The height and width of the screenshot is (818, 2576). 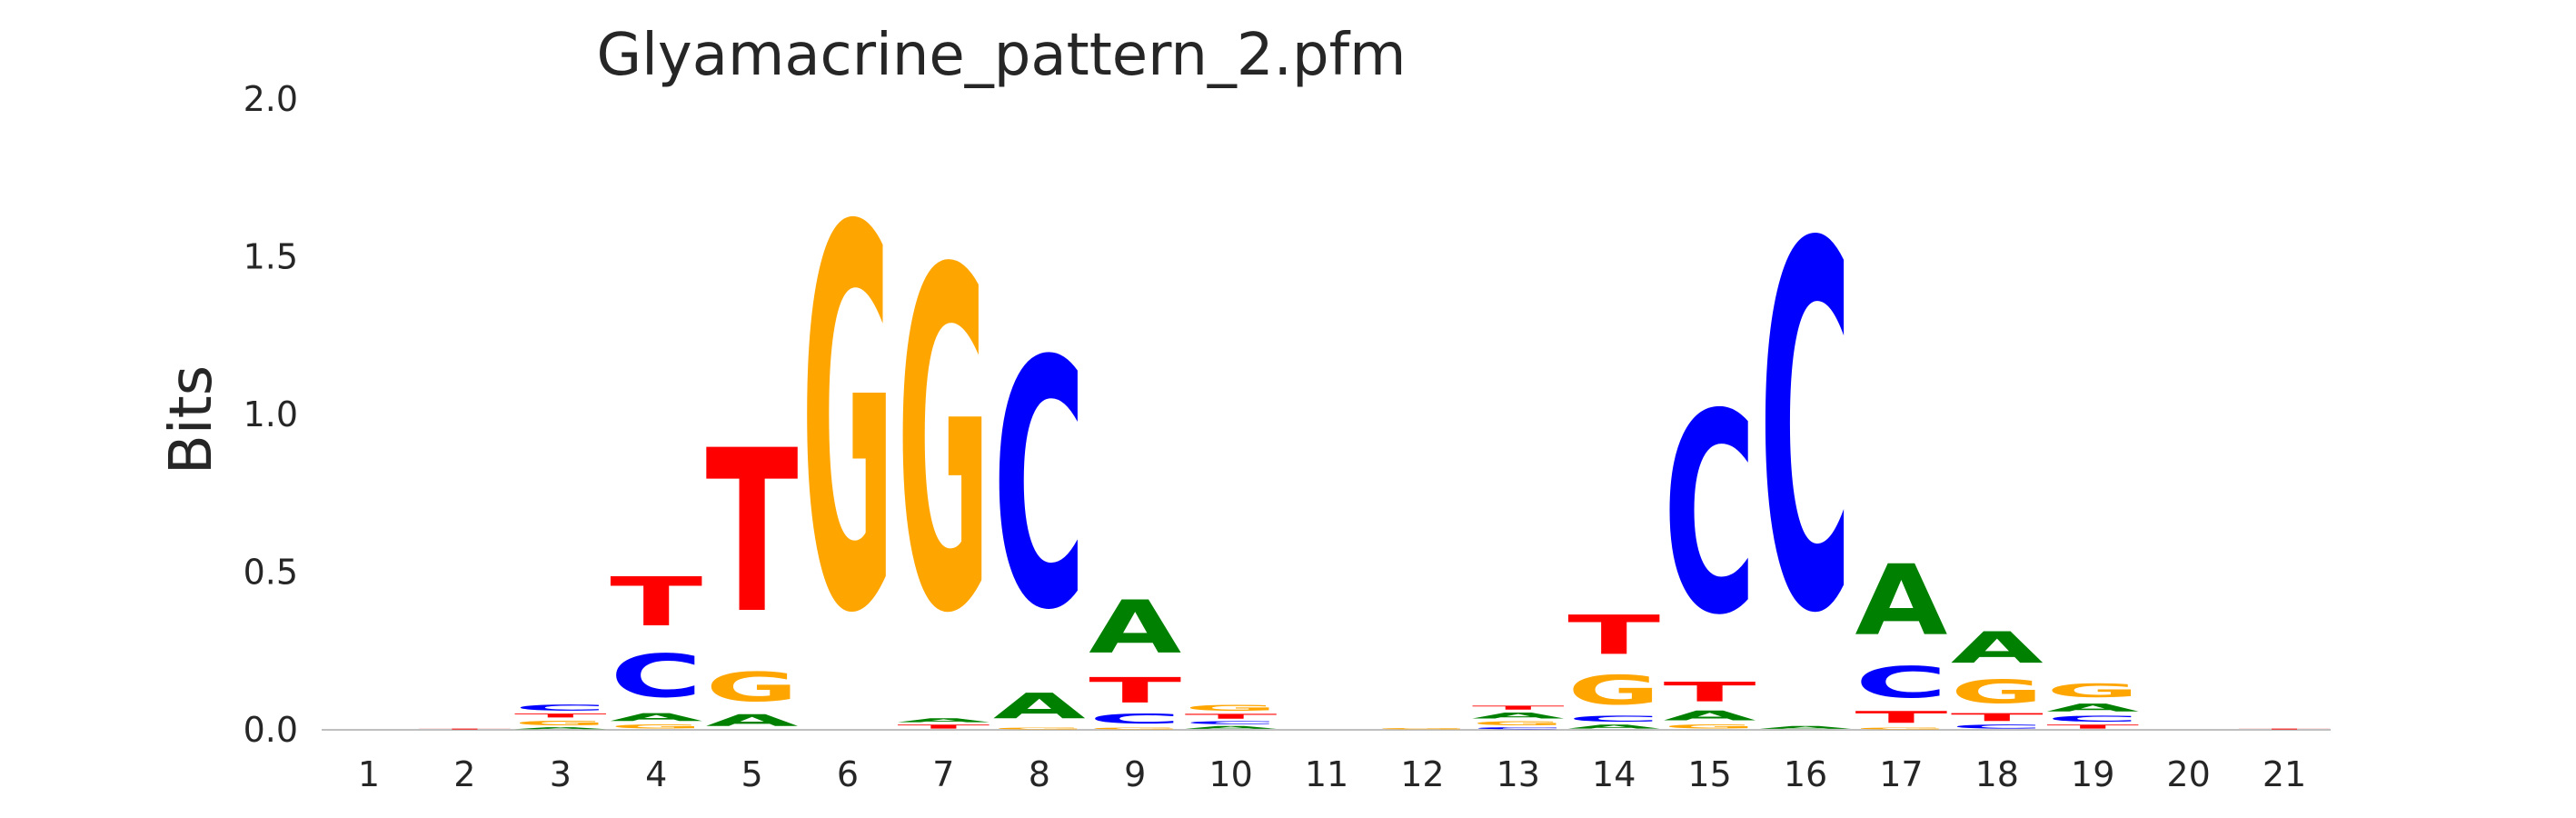 I want to click on x-tick-label: 2, so click(x=464, y=774).